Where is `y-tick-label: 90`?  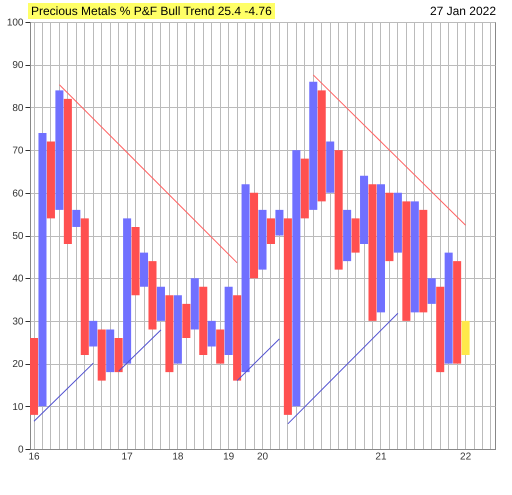 y-tick-label: 90 is located at coordinates (18, 66).